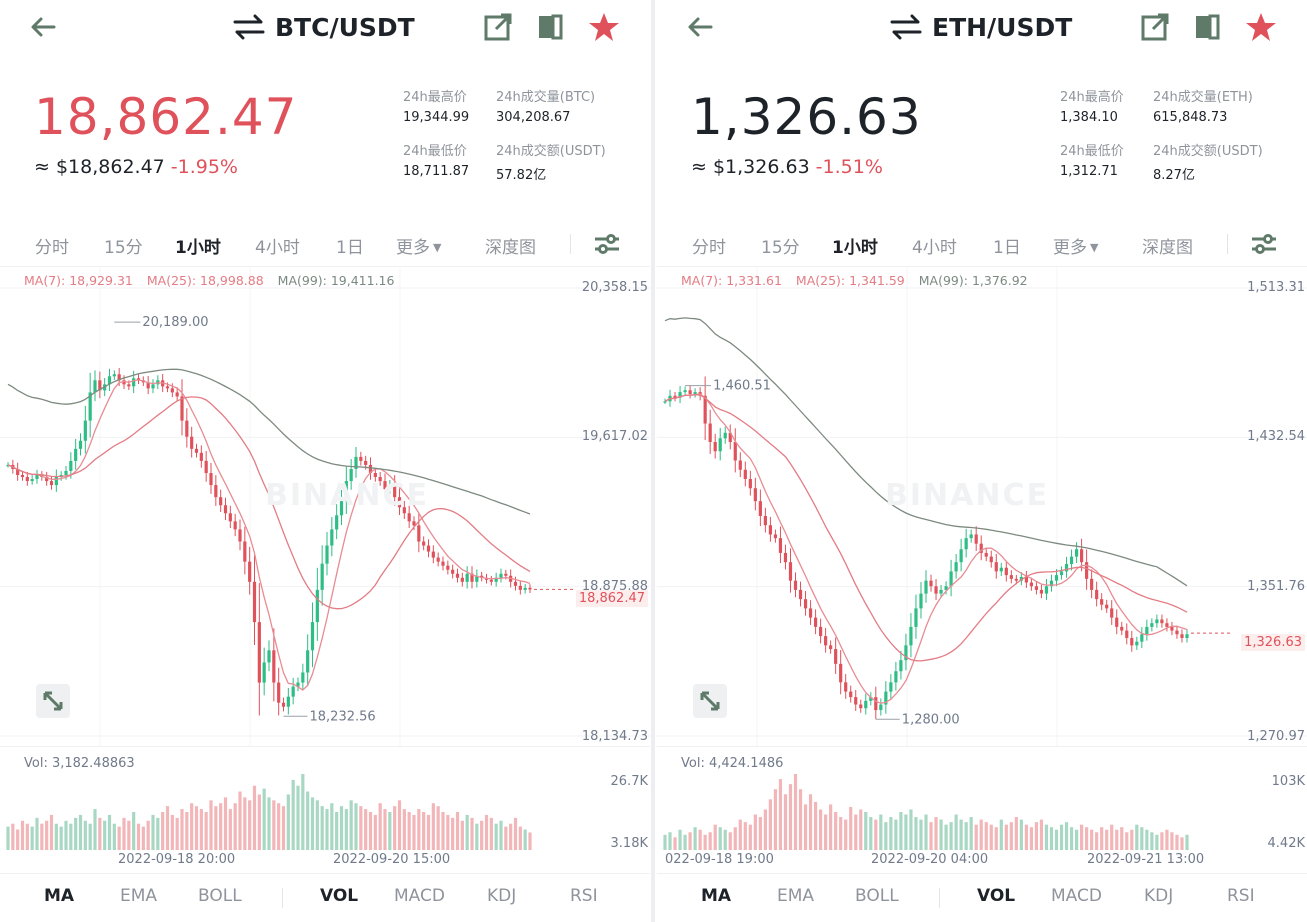 The image size is (1307, 922). What do you see at coordinates (1286, 843) in the screenshot?
I see `vol-axis-min: 4.42K` at bounding box center [1286, 843].